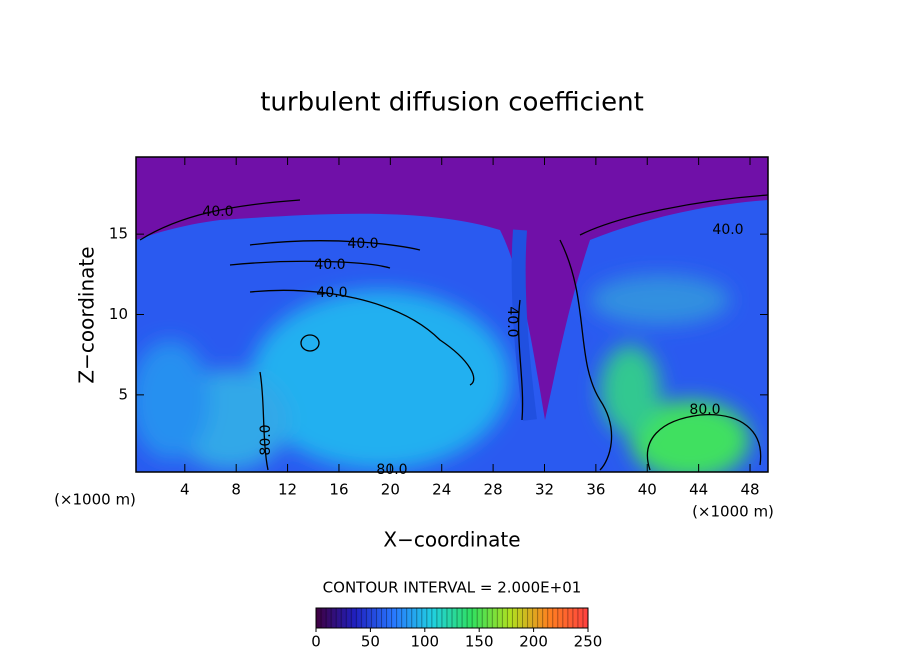 Image resolution: width=904 pixels, height=654 pixels. What do you see at coordinates (118, 314) in the screenshot?
I see `y-tick-label: 10` at bounding box center [118, 314].